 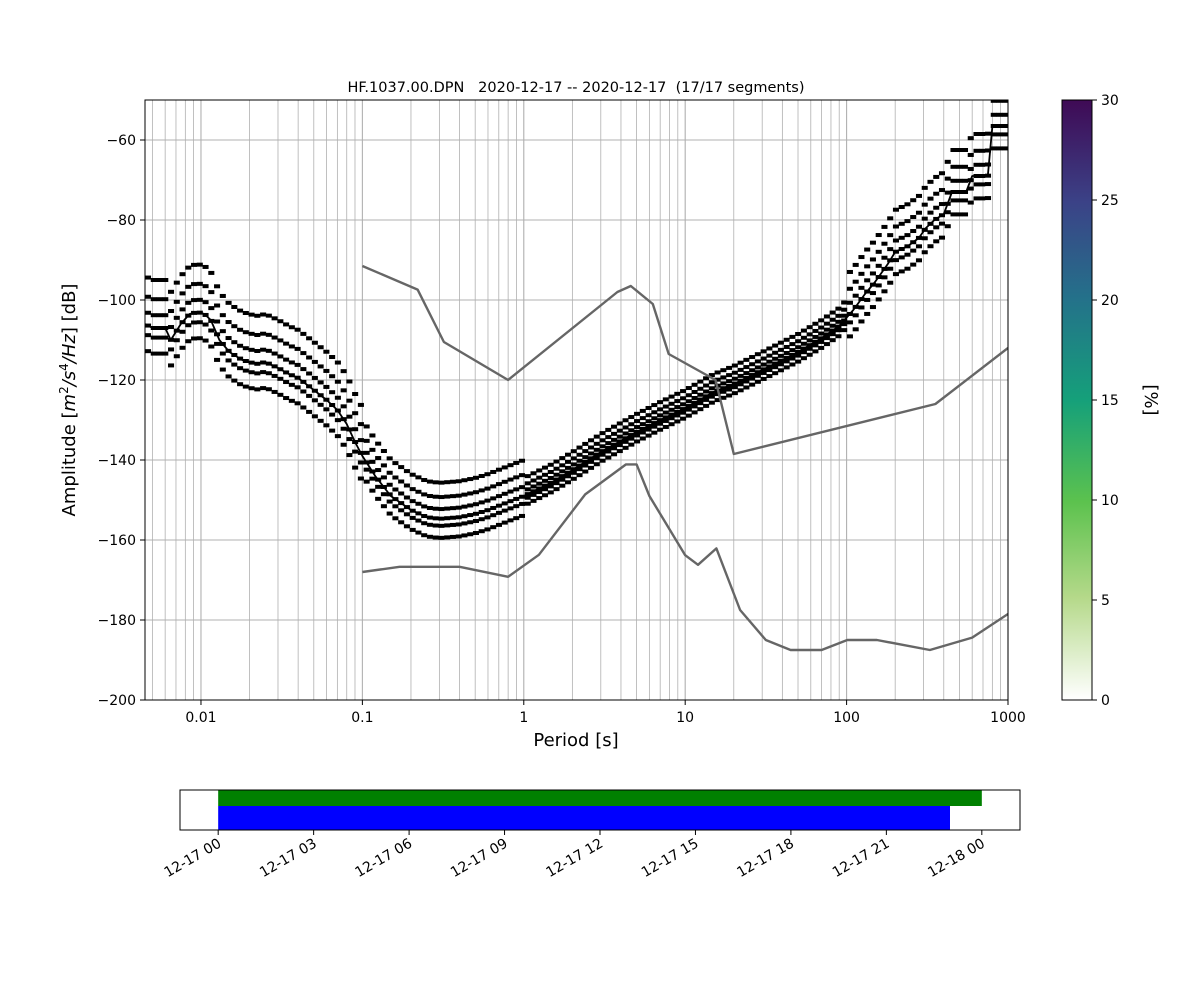 I want to click on colorbar-tick-label: 20, so click(x=1110, y=301).